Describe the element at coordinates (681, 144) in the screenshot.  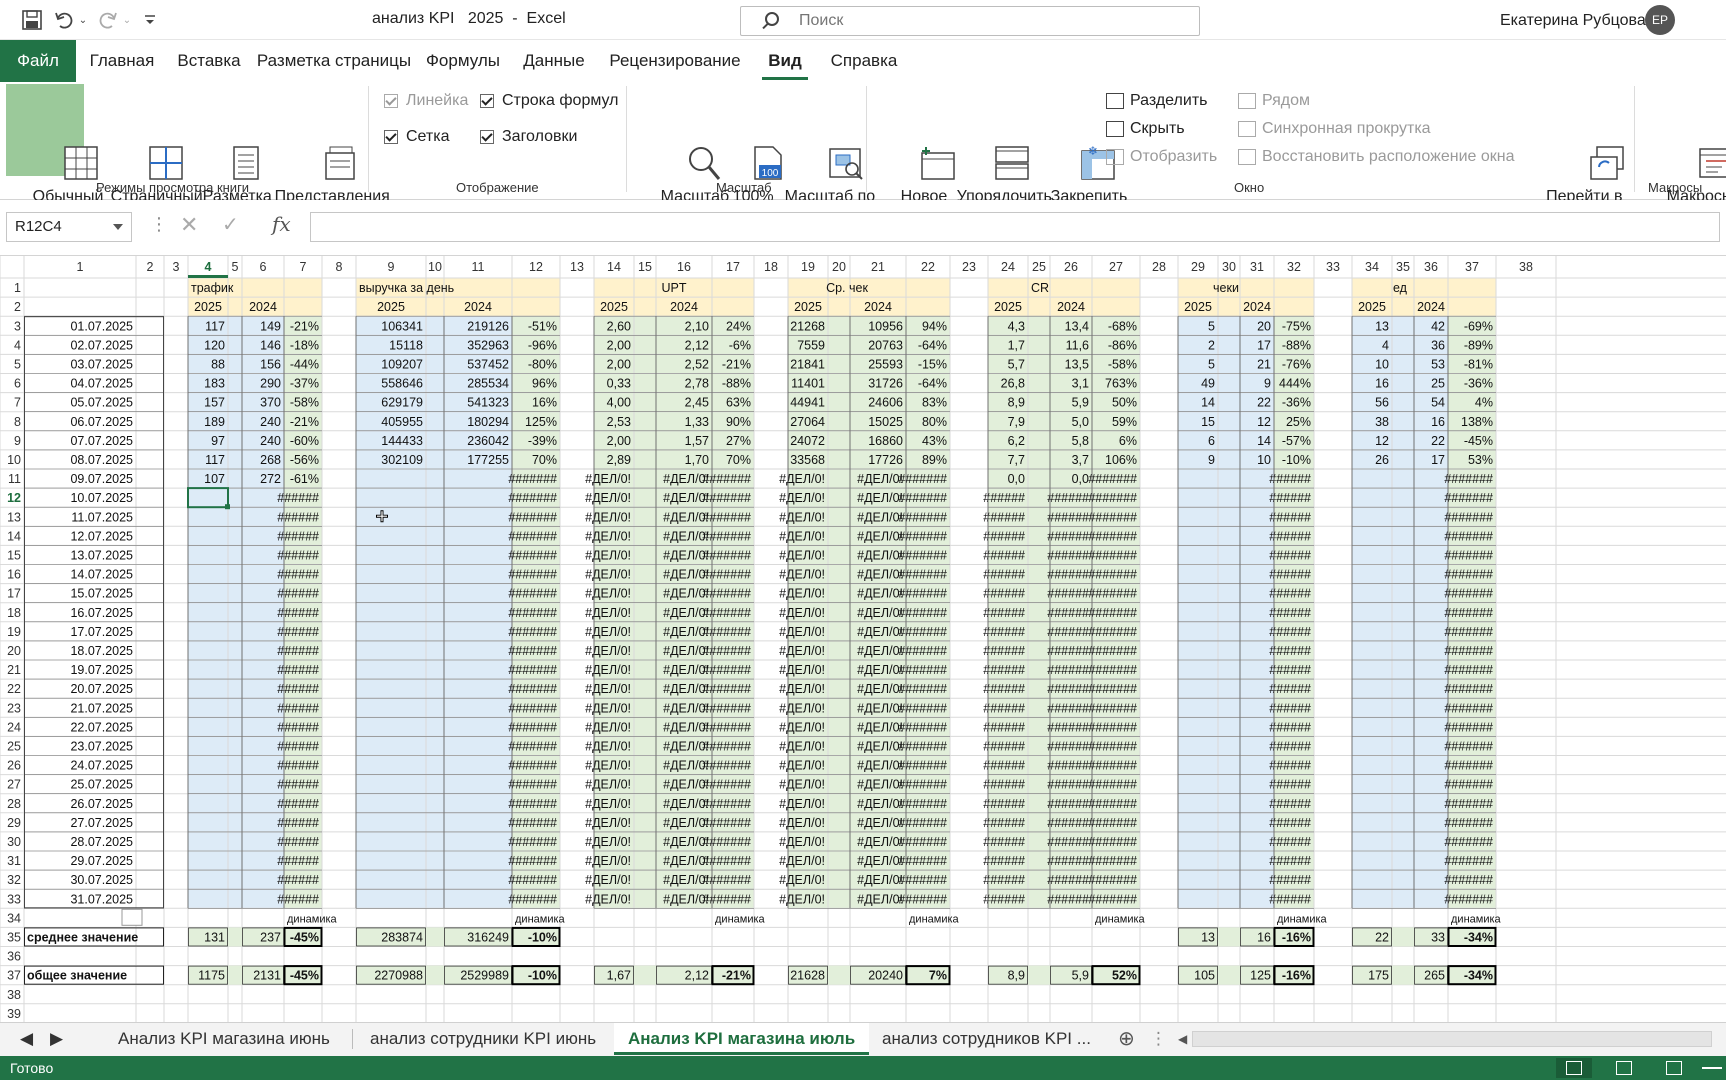
I see `zoom-button: Масштаб` at that location.